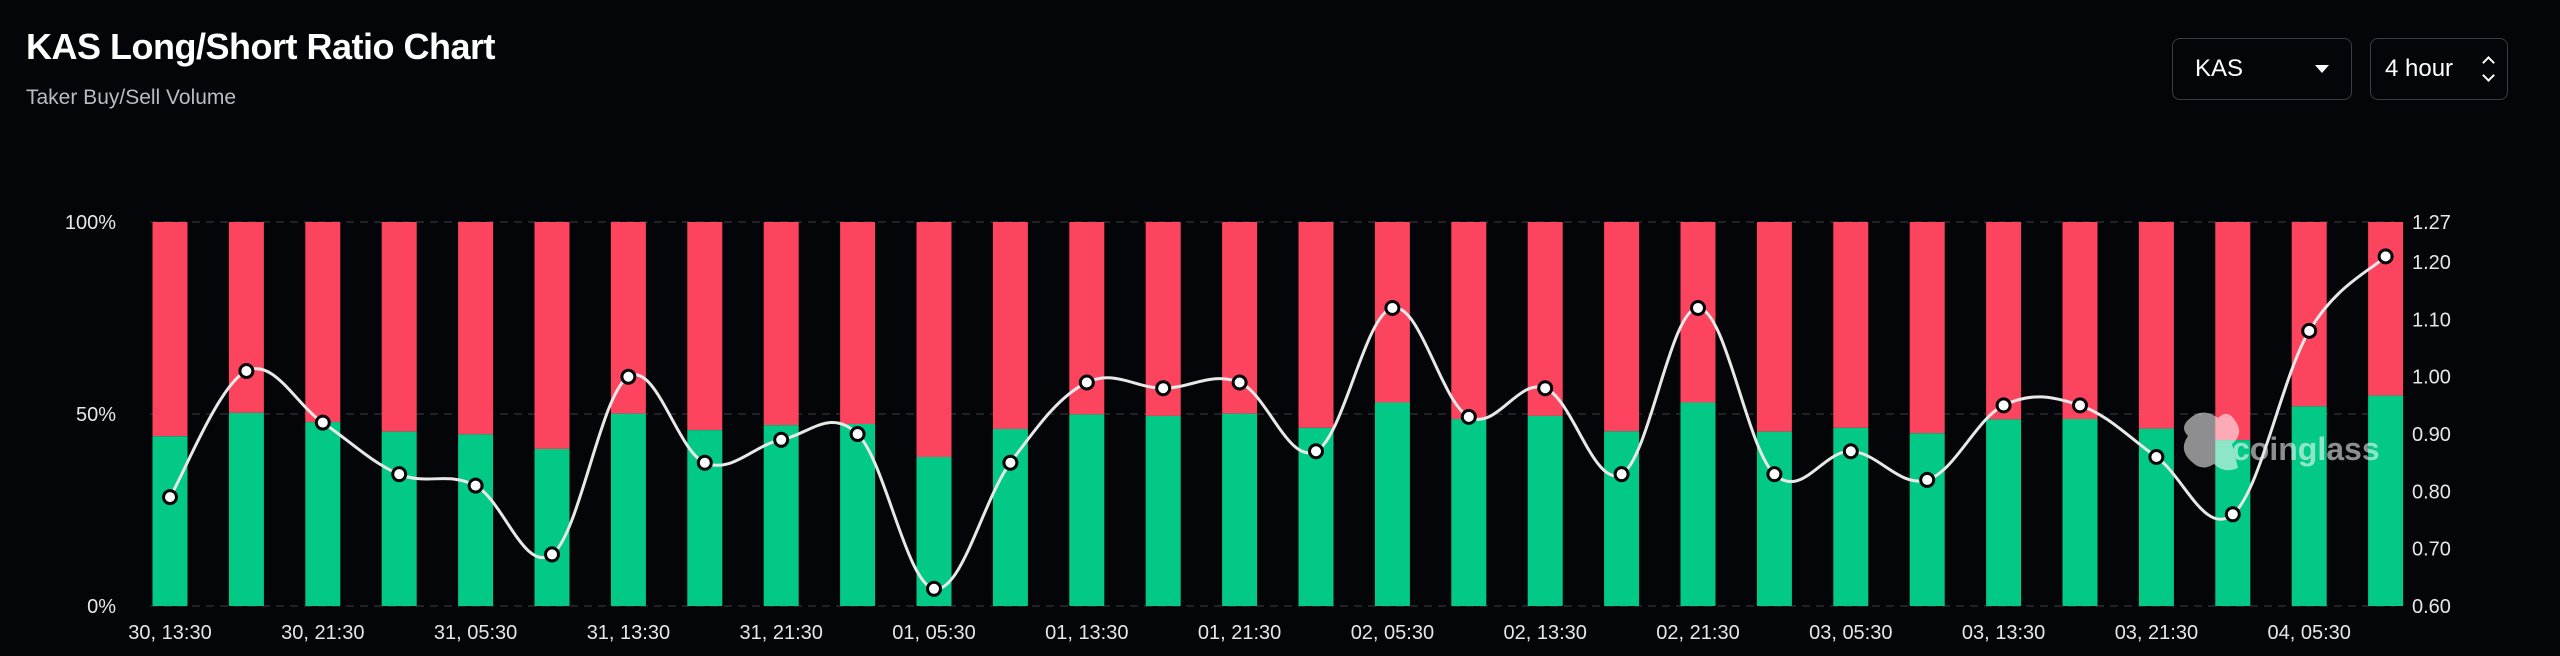 The image size is (2560, 656). What do you see at coordinates (260, 46) in the screenshot?
I see `page-title: KAS Long/Short Ratio Chart` at bounding box center [260, 46].